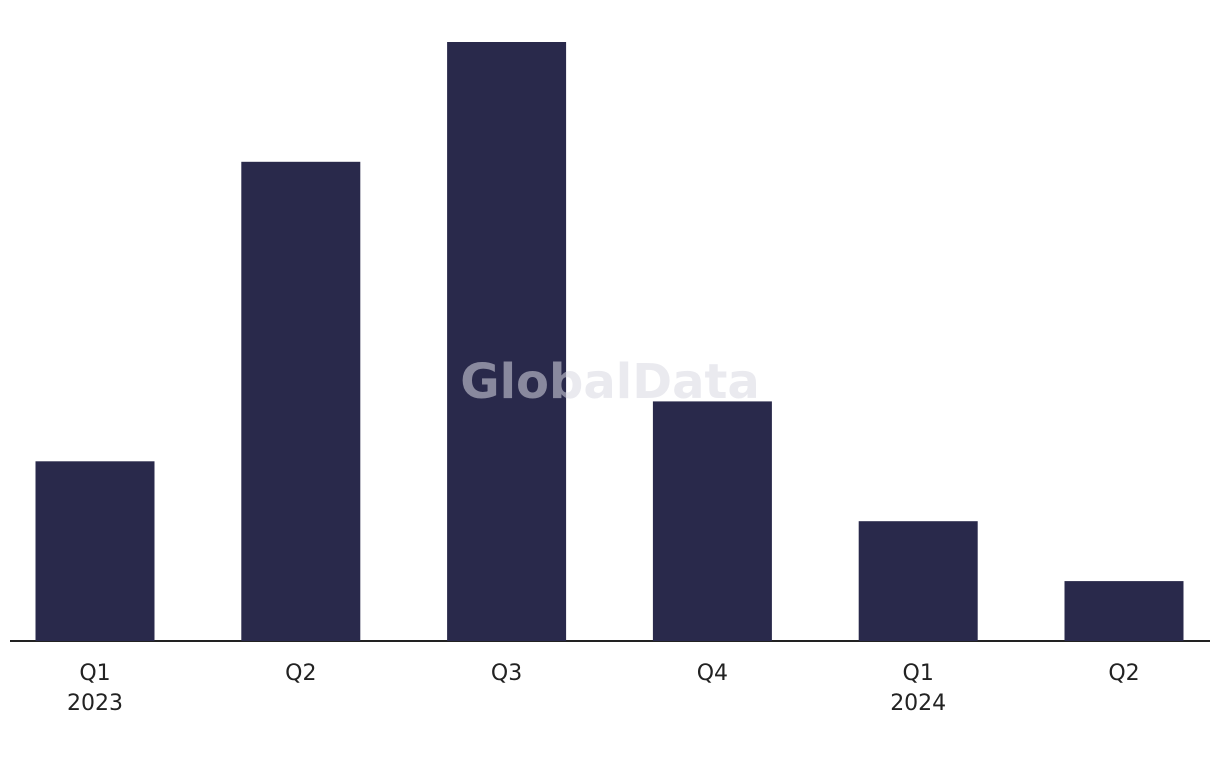 This screenshot has width=1220, height=768. I want to click on x-year-label: 2023, so click(95, 703).